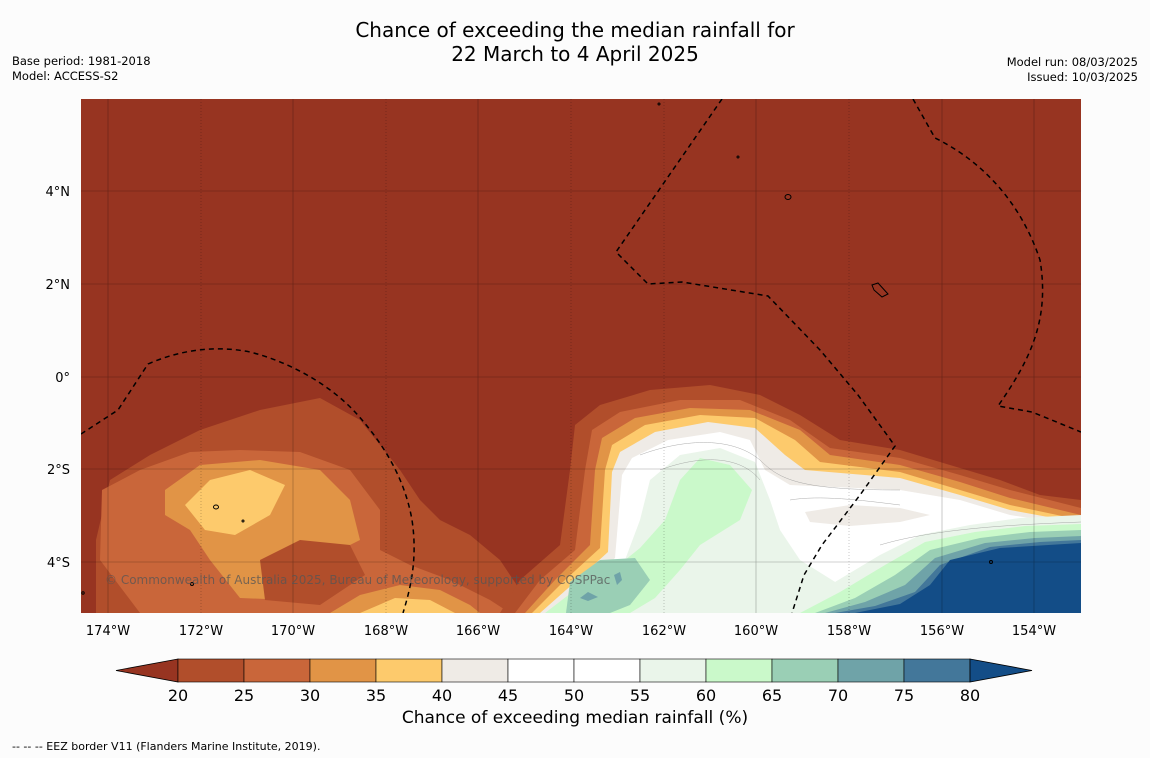 This screenshot has height=758, width=1150. Describe the element at coordinates (244, 695) in the screenshot. I see `colorbar-tick-label: 25` at that location.